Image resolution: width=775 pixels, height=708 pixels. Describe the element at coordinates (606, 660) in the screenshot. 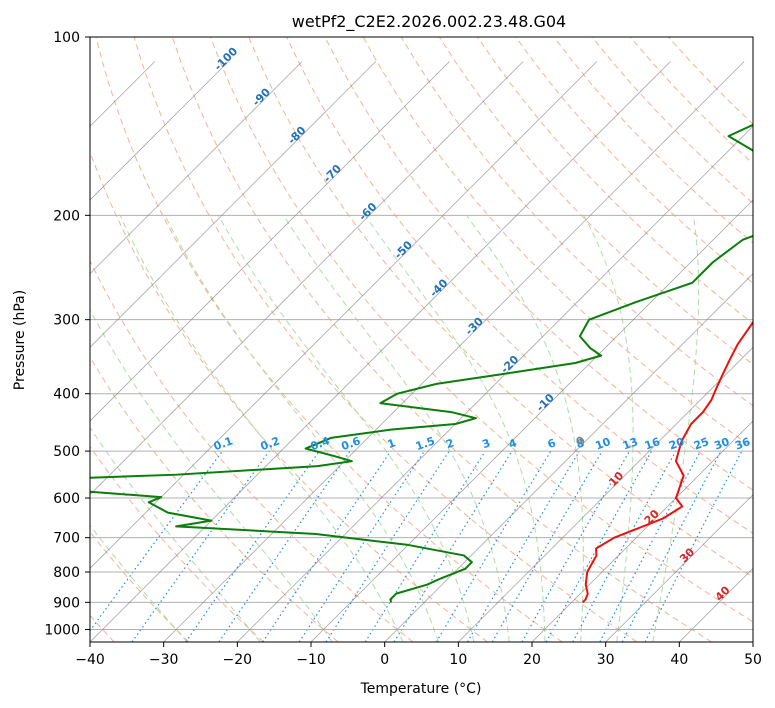

I see `x-tick-label: 30` at that location.